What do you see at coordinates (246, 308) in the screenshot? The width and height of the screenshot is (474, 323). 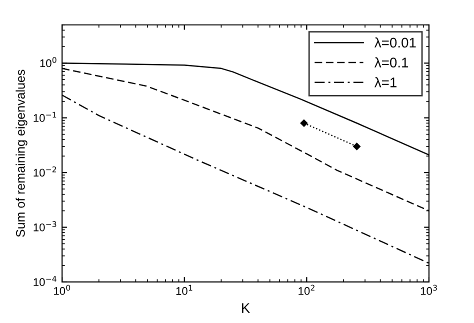 I see `x-axis-title: K` at bounding box center [246, 308].